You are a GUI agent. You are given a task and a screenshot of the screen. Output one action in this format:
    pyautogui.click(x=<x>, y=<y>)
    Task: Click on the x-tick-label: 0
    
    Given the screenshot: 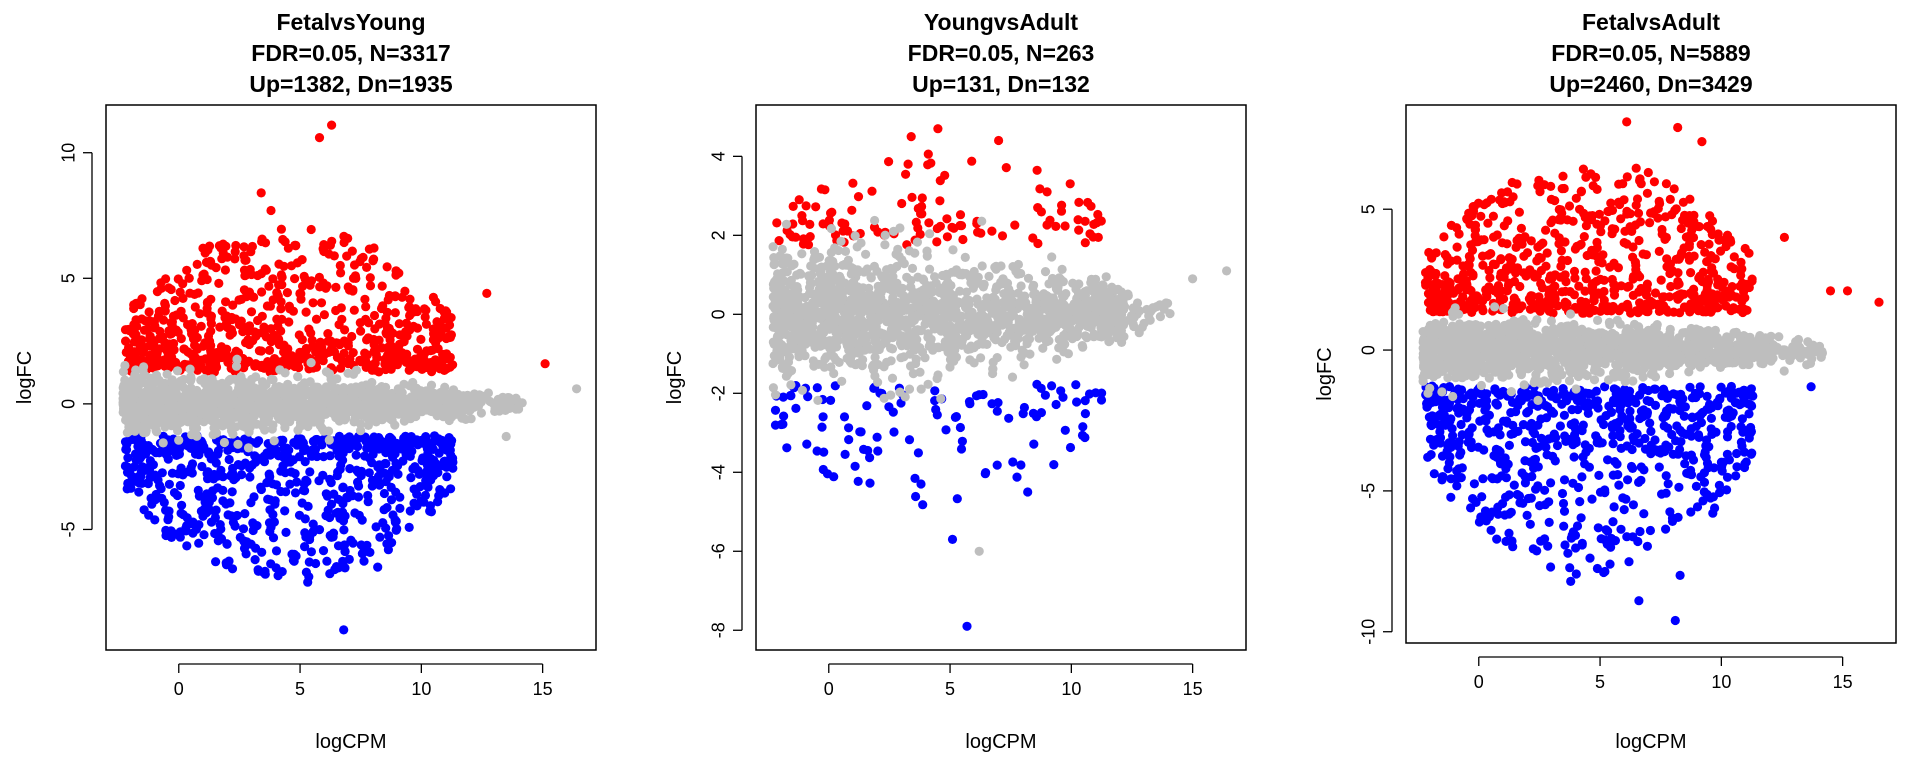 What is the action you would take?
    pyautogui.click(x=179, y=689)
    